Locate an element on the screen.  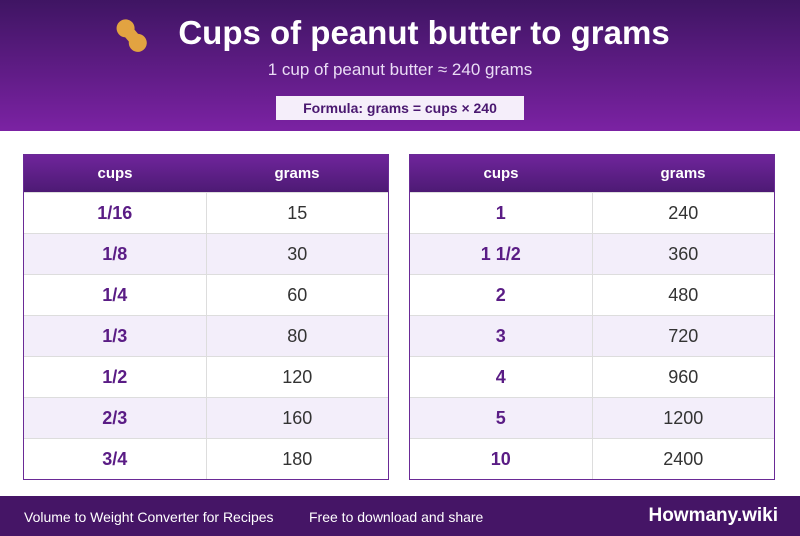
cups-cell: 10 is located at coordinates (501, 459).